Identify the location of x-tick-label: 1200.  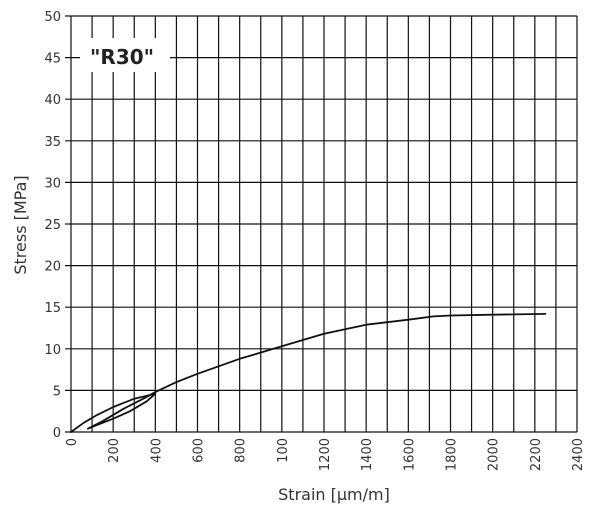
(325, 454).